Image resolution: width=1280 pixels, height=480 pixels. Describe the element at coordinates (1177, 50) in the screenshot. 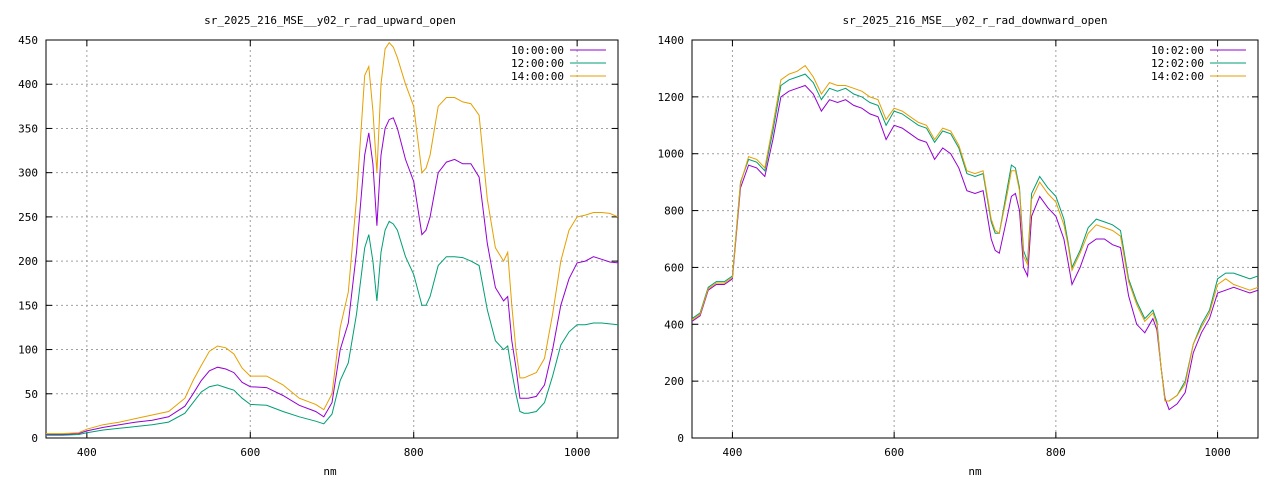

I see `legend-label: 10:02:00` at that location.